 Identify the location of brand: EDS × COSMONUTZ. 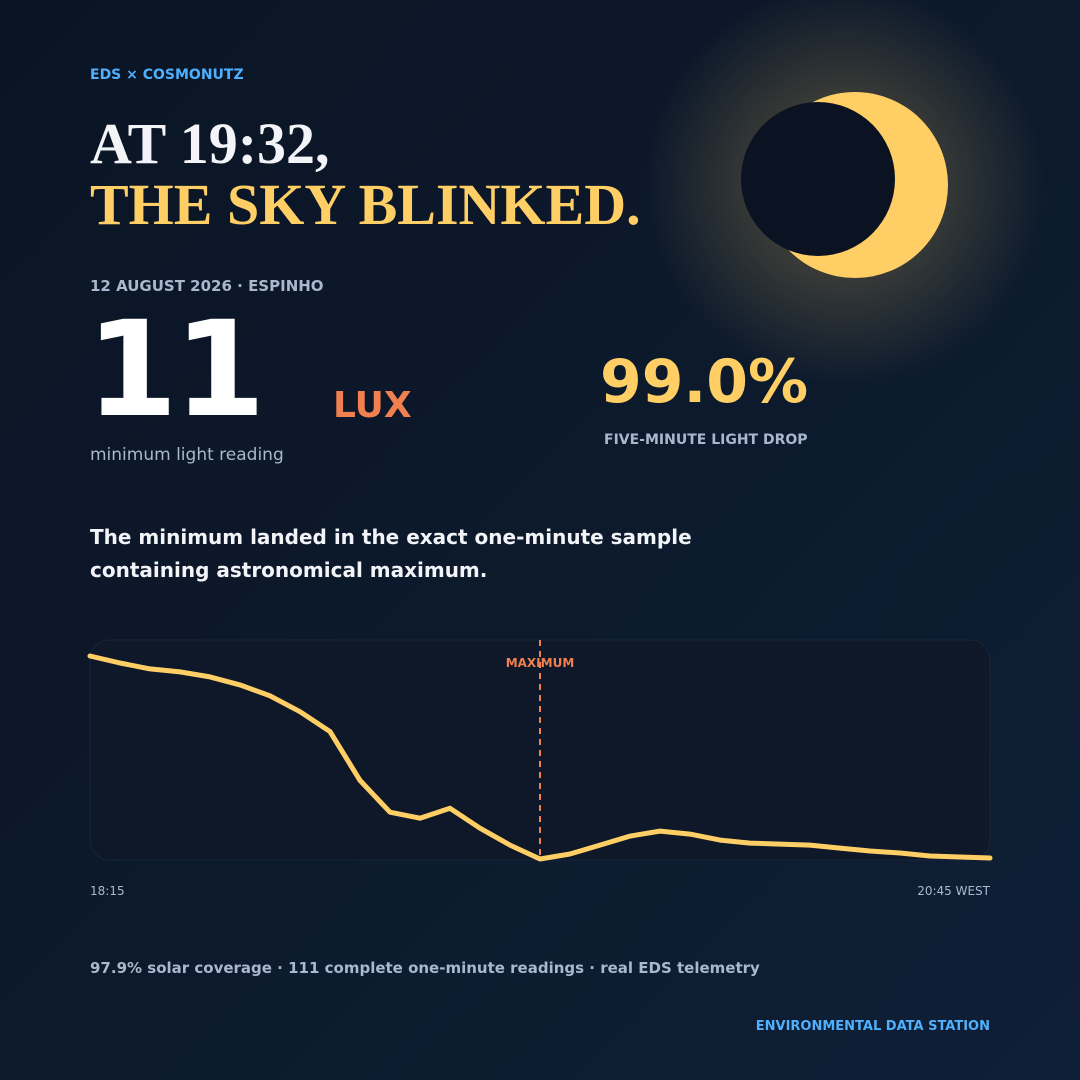
(167, 75).